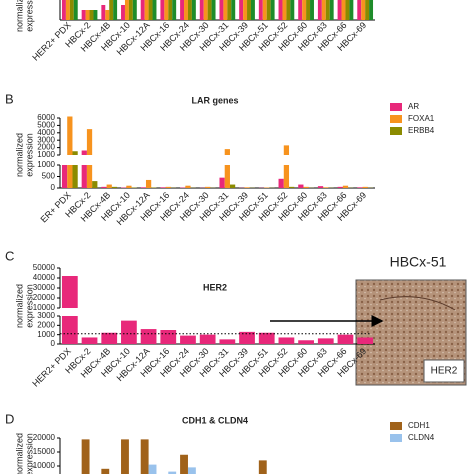  Describe the element at coordinates (418, 262) in the screenshot. I see `image-title: HBCx-51` at that location.